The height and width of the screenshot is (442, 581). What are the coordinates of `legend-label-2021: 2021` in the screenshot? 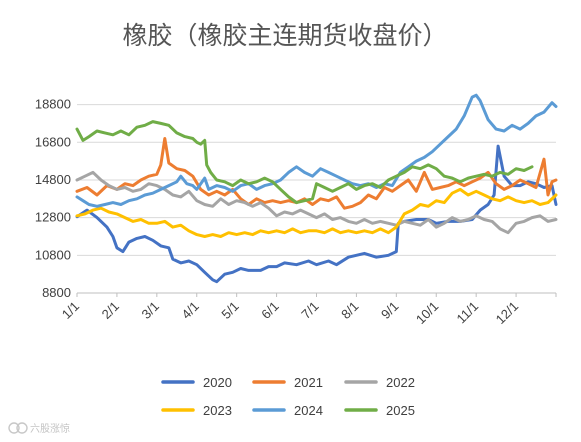 It's located at (308, 382).